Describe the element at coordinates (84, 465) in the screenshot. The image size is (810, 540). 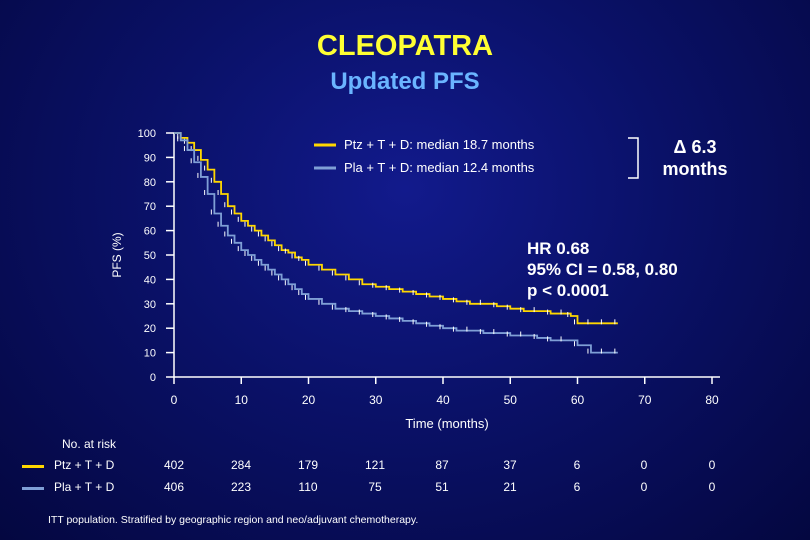
I see `risk-row-label: Ptz + T + D` at that location.